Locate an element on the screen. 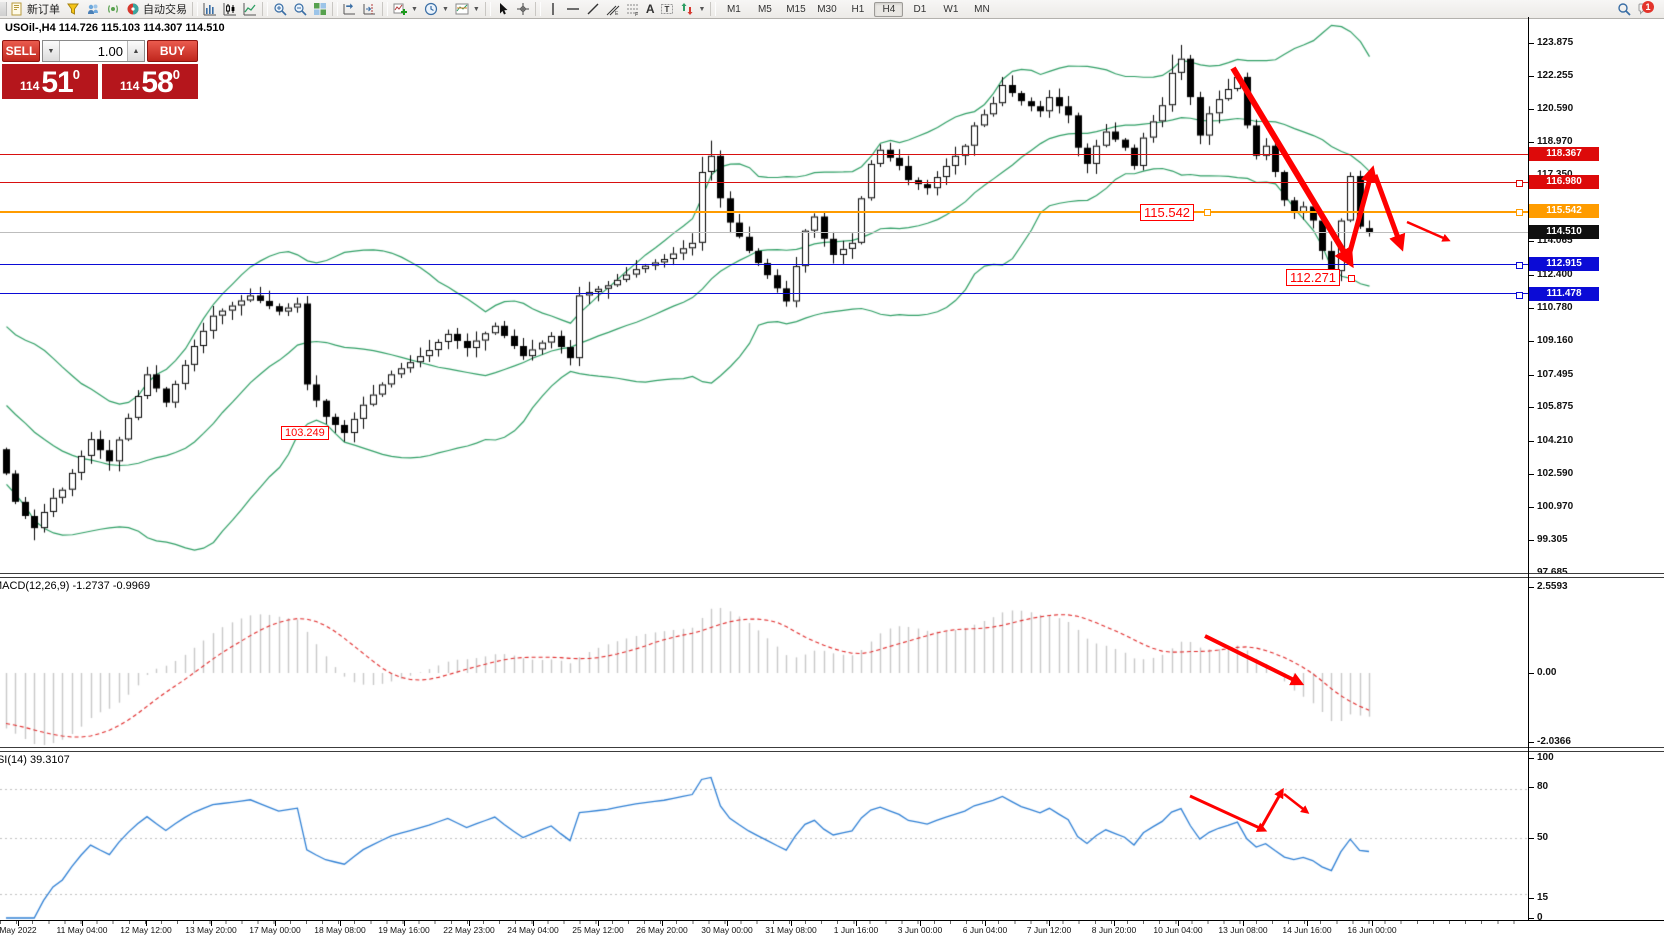 Image resolution: width=1664 pixels, height=936 pixels. axis-tick-107.495: 107.495 is located at coordinates (1555, 374).